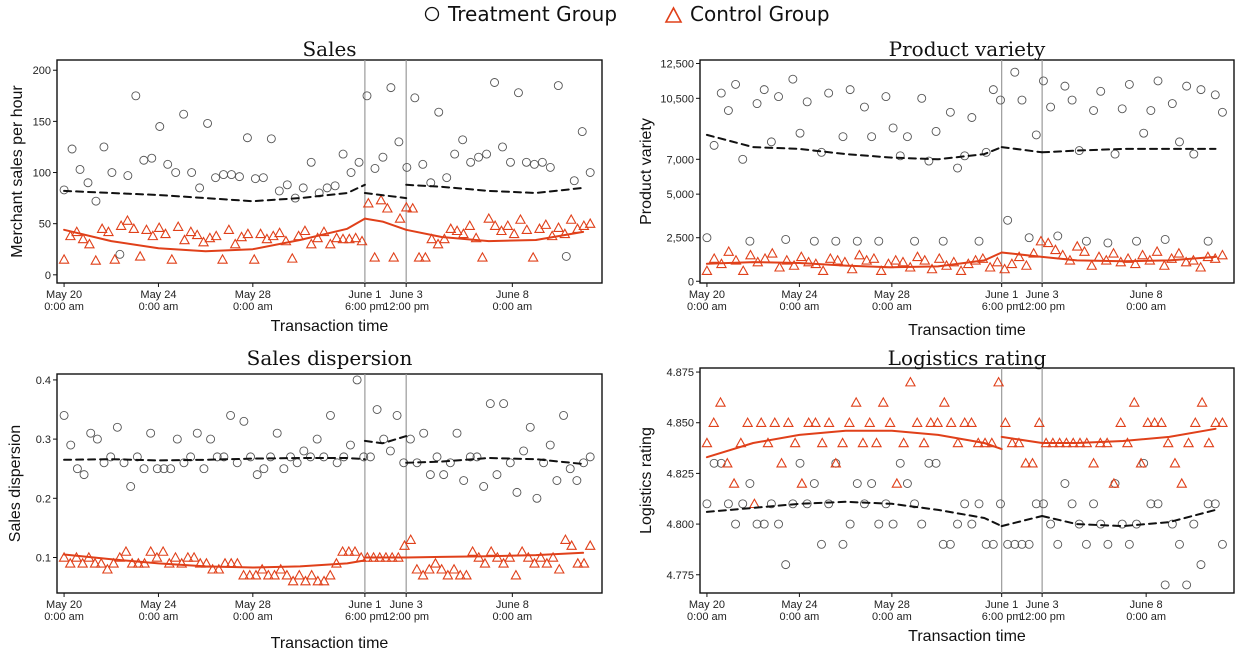  I want to click on x-tick-label: May 24, so click(158, 295).